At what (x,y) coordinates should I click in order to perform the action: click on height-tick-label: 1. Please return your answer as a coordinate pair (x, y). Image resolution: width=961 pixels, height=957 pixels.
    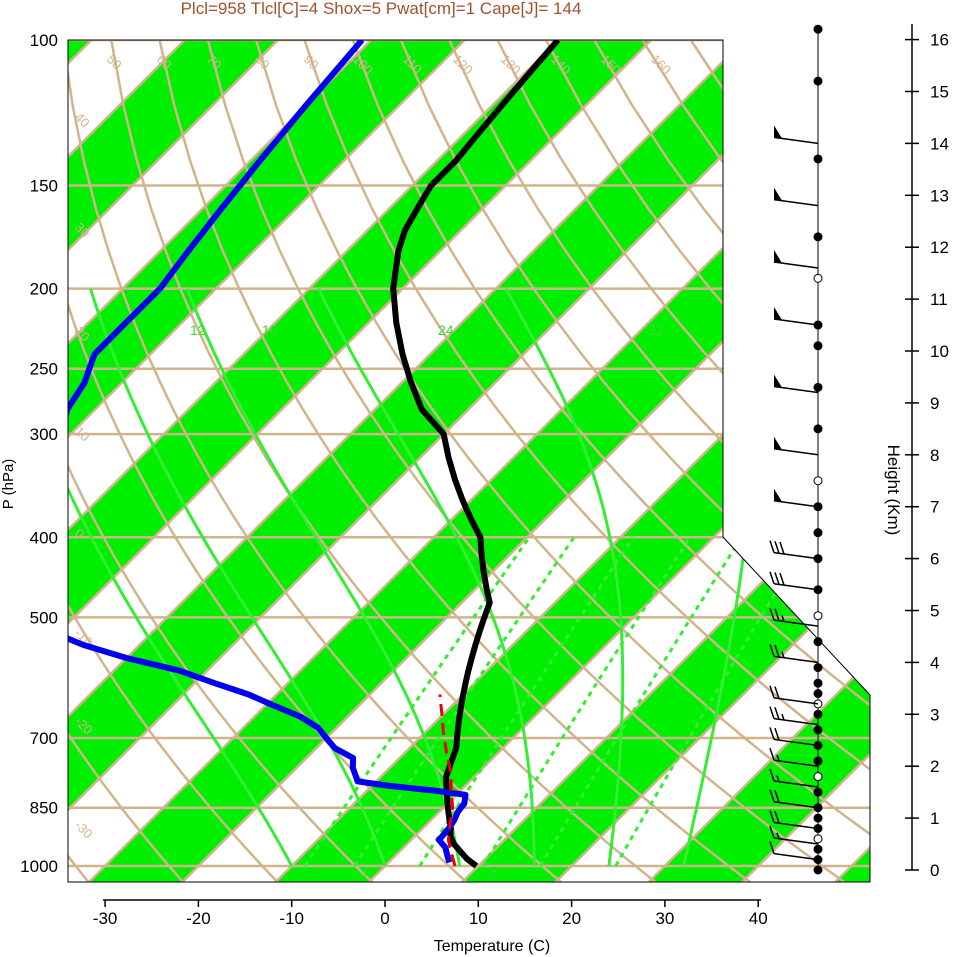
    Looking at the image, I should click on (934, 818).